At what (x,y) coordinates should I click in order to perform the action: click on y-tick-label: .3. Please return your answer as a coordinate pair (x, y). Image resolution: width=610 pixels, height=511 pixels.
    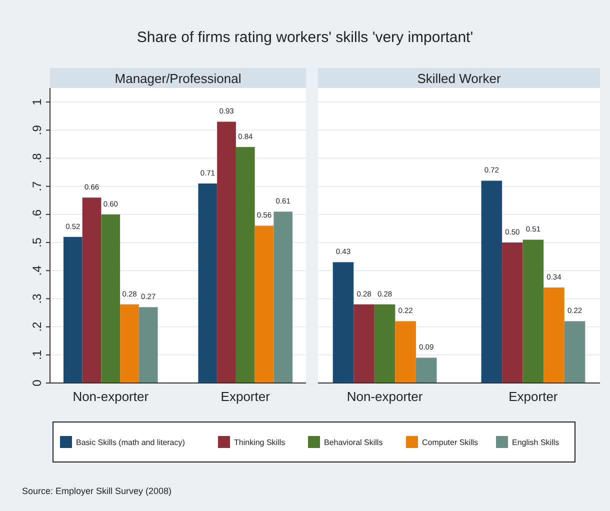
    Looking at the image, I should click on (37, 298).